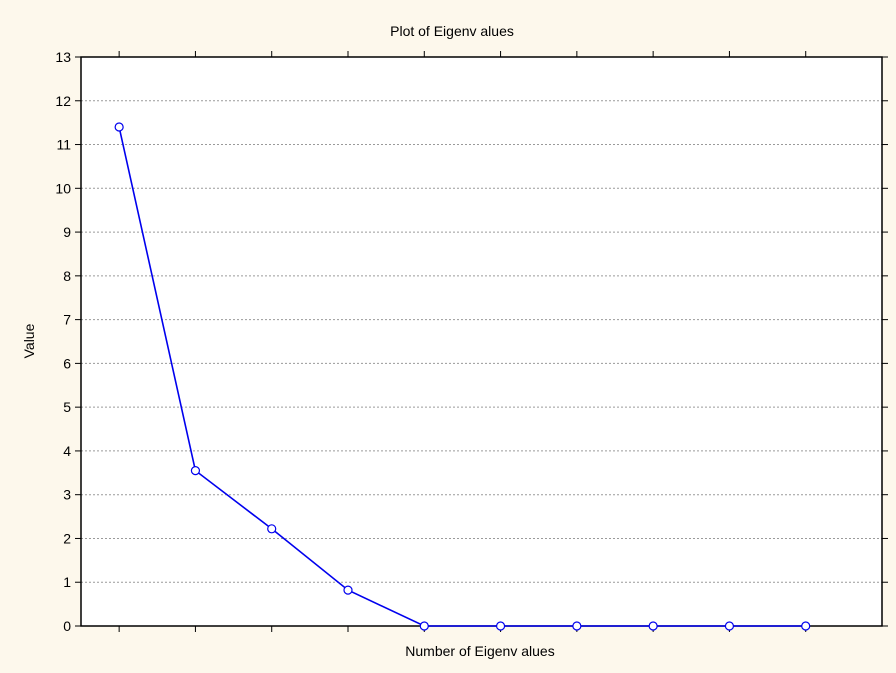 Image resolution: width=896 pixels, height=673 pixels. I want to click on y-tick-label: 9, so click(67, 232).